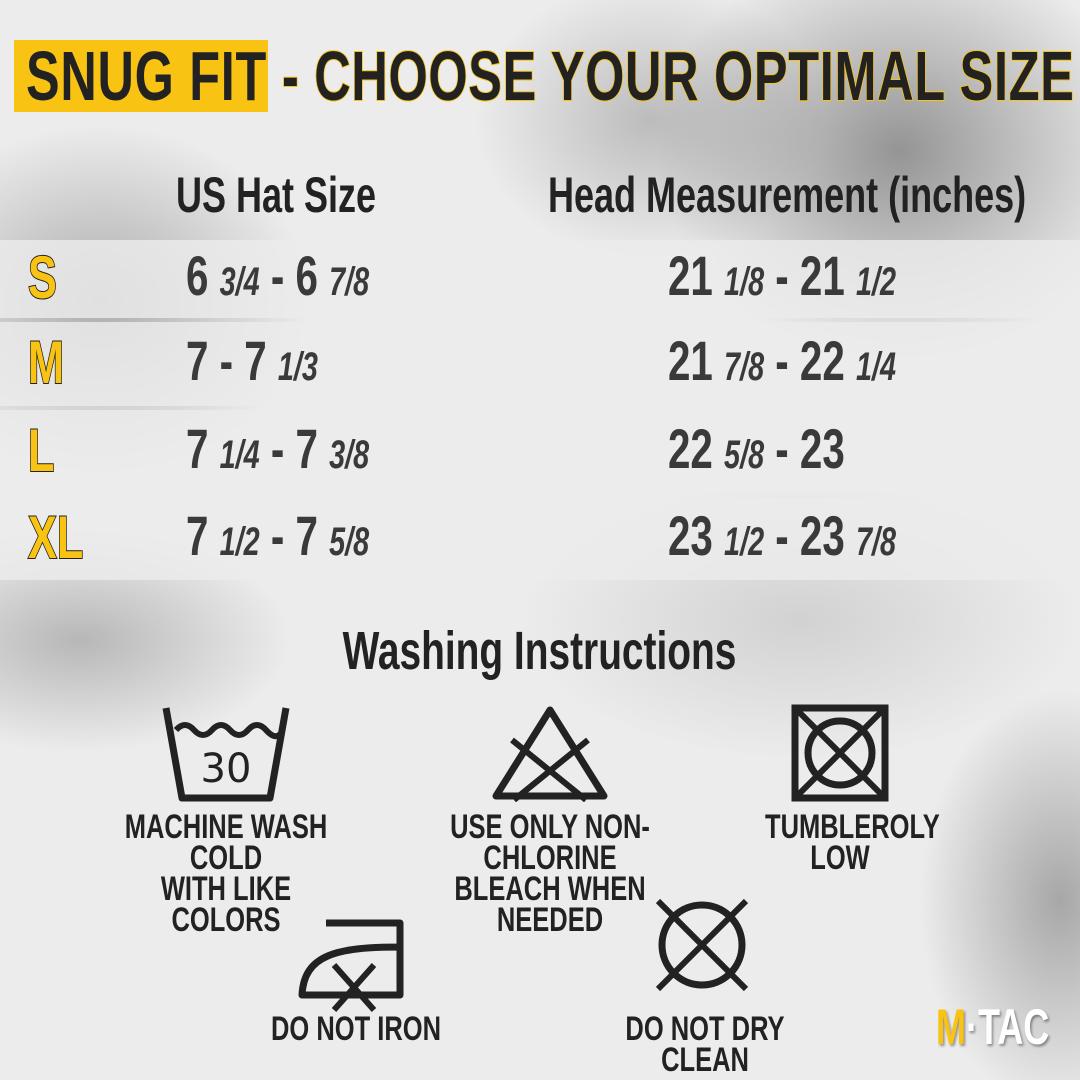 The image size is (1080, 1080). What do you see at coordinates (351, 965) in the screenshot?
I see `do-not-iron-icon` at bounding box center [351, 965].